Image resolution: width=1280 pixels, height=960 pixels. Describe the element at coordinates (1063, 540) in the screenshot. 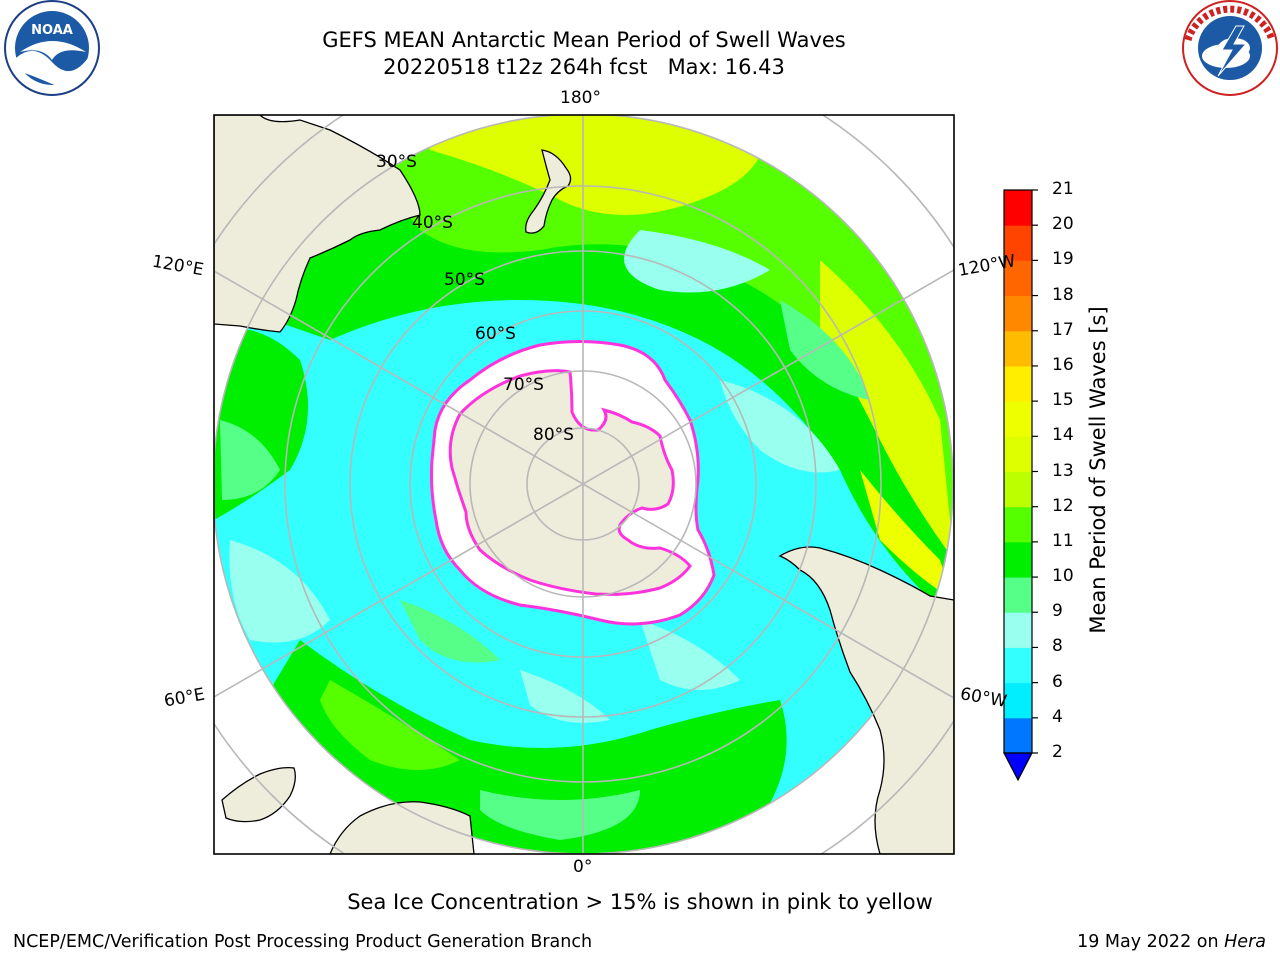

I see `colorbar-tick-label-11: 11` at that location.